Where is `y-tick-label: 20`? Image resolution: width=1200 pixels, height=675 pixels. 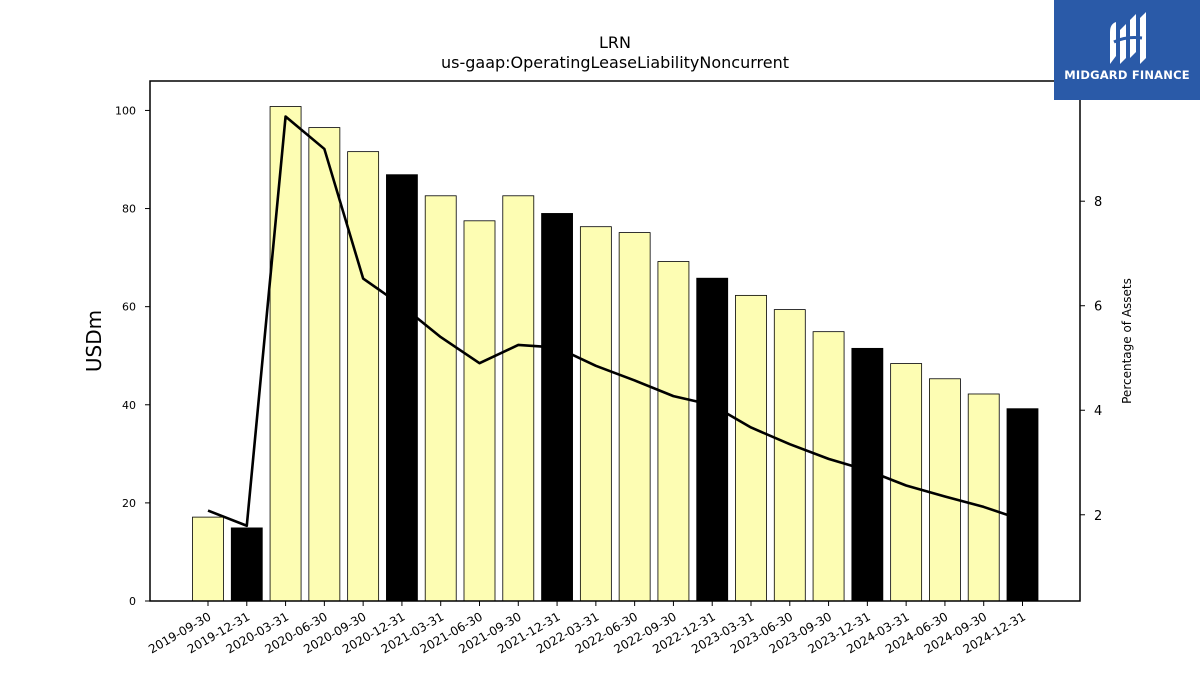 y-tick-label: 20 is located at coordinates (129, 503).